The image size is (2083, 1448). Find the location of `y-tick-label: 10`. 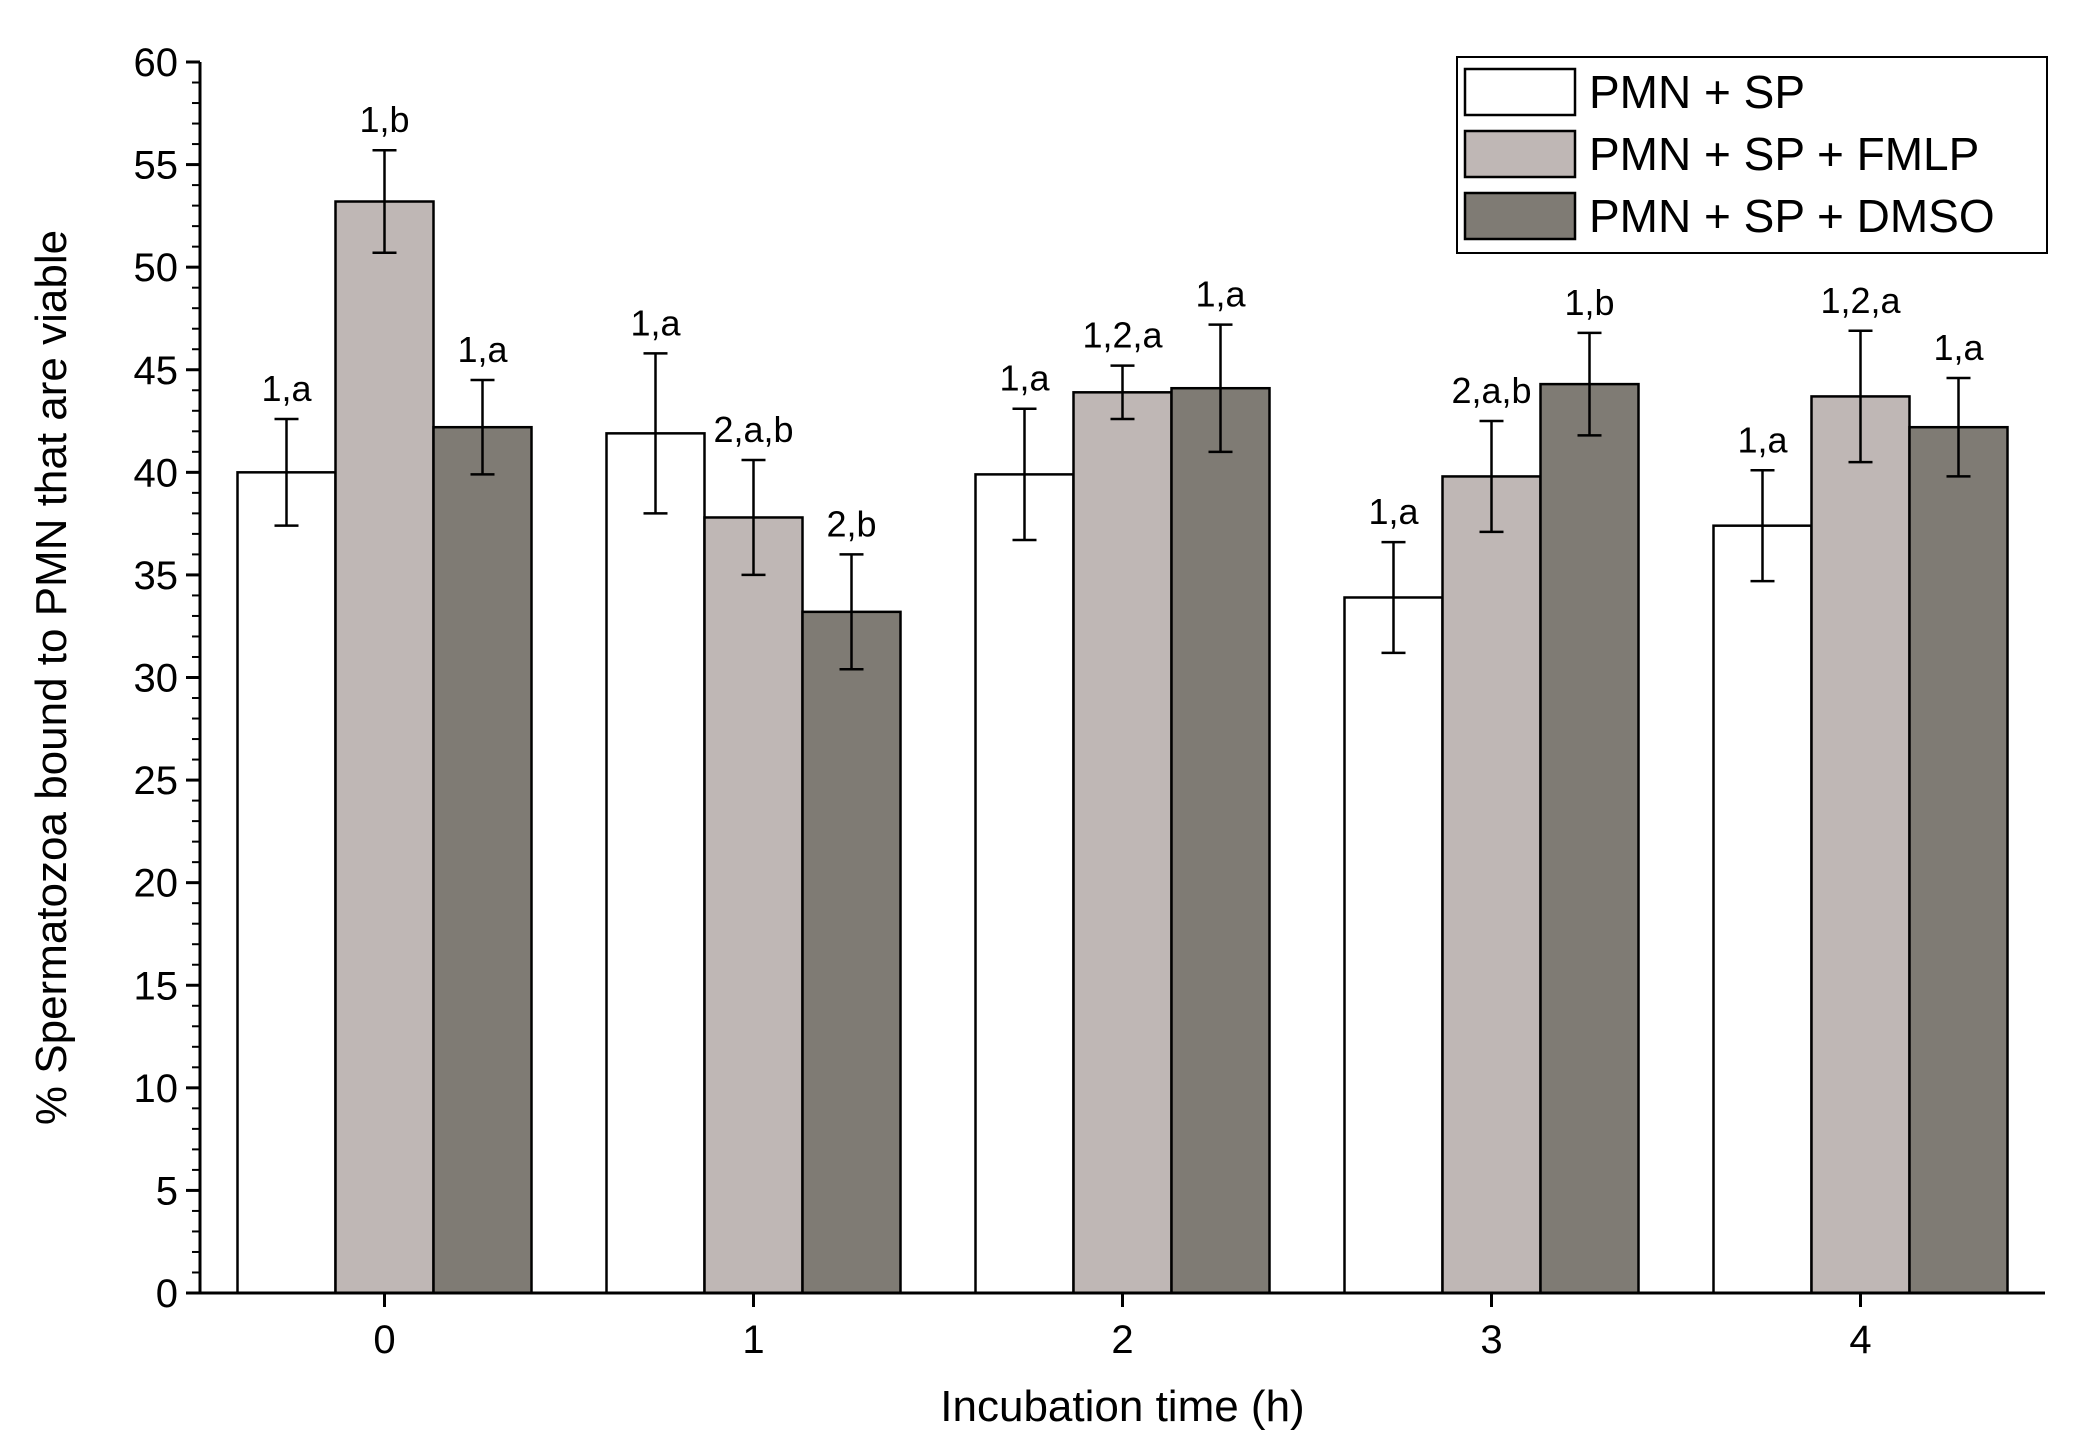

y-tick-label: 10 is located at coordinates (156, 1089).